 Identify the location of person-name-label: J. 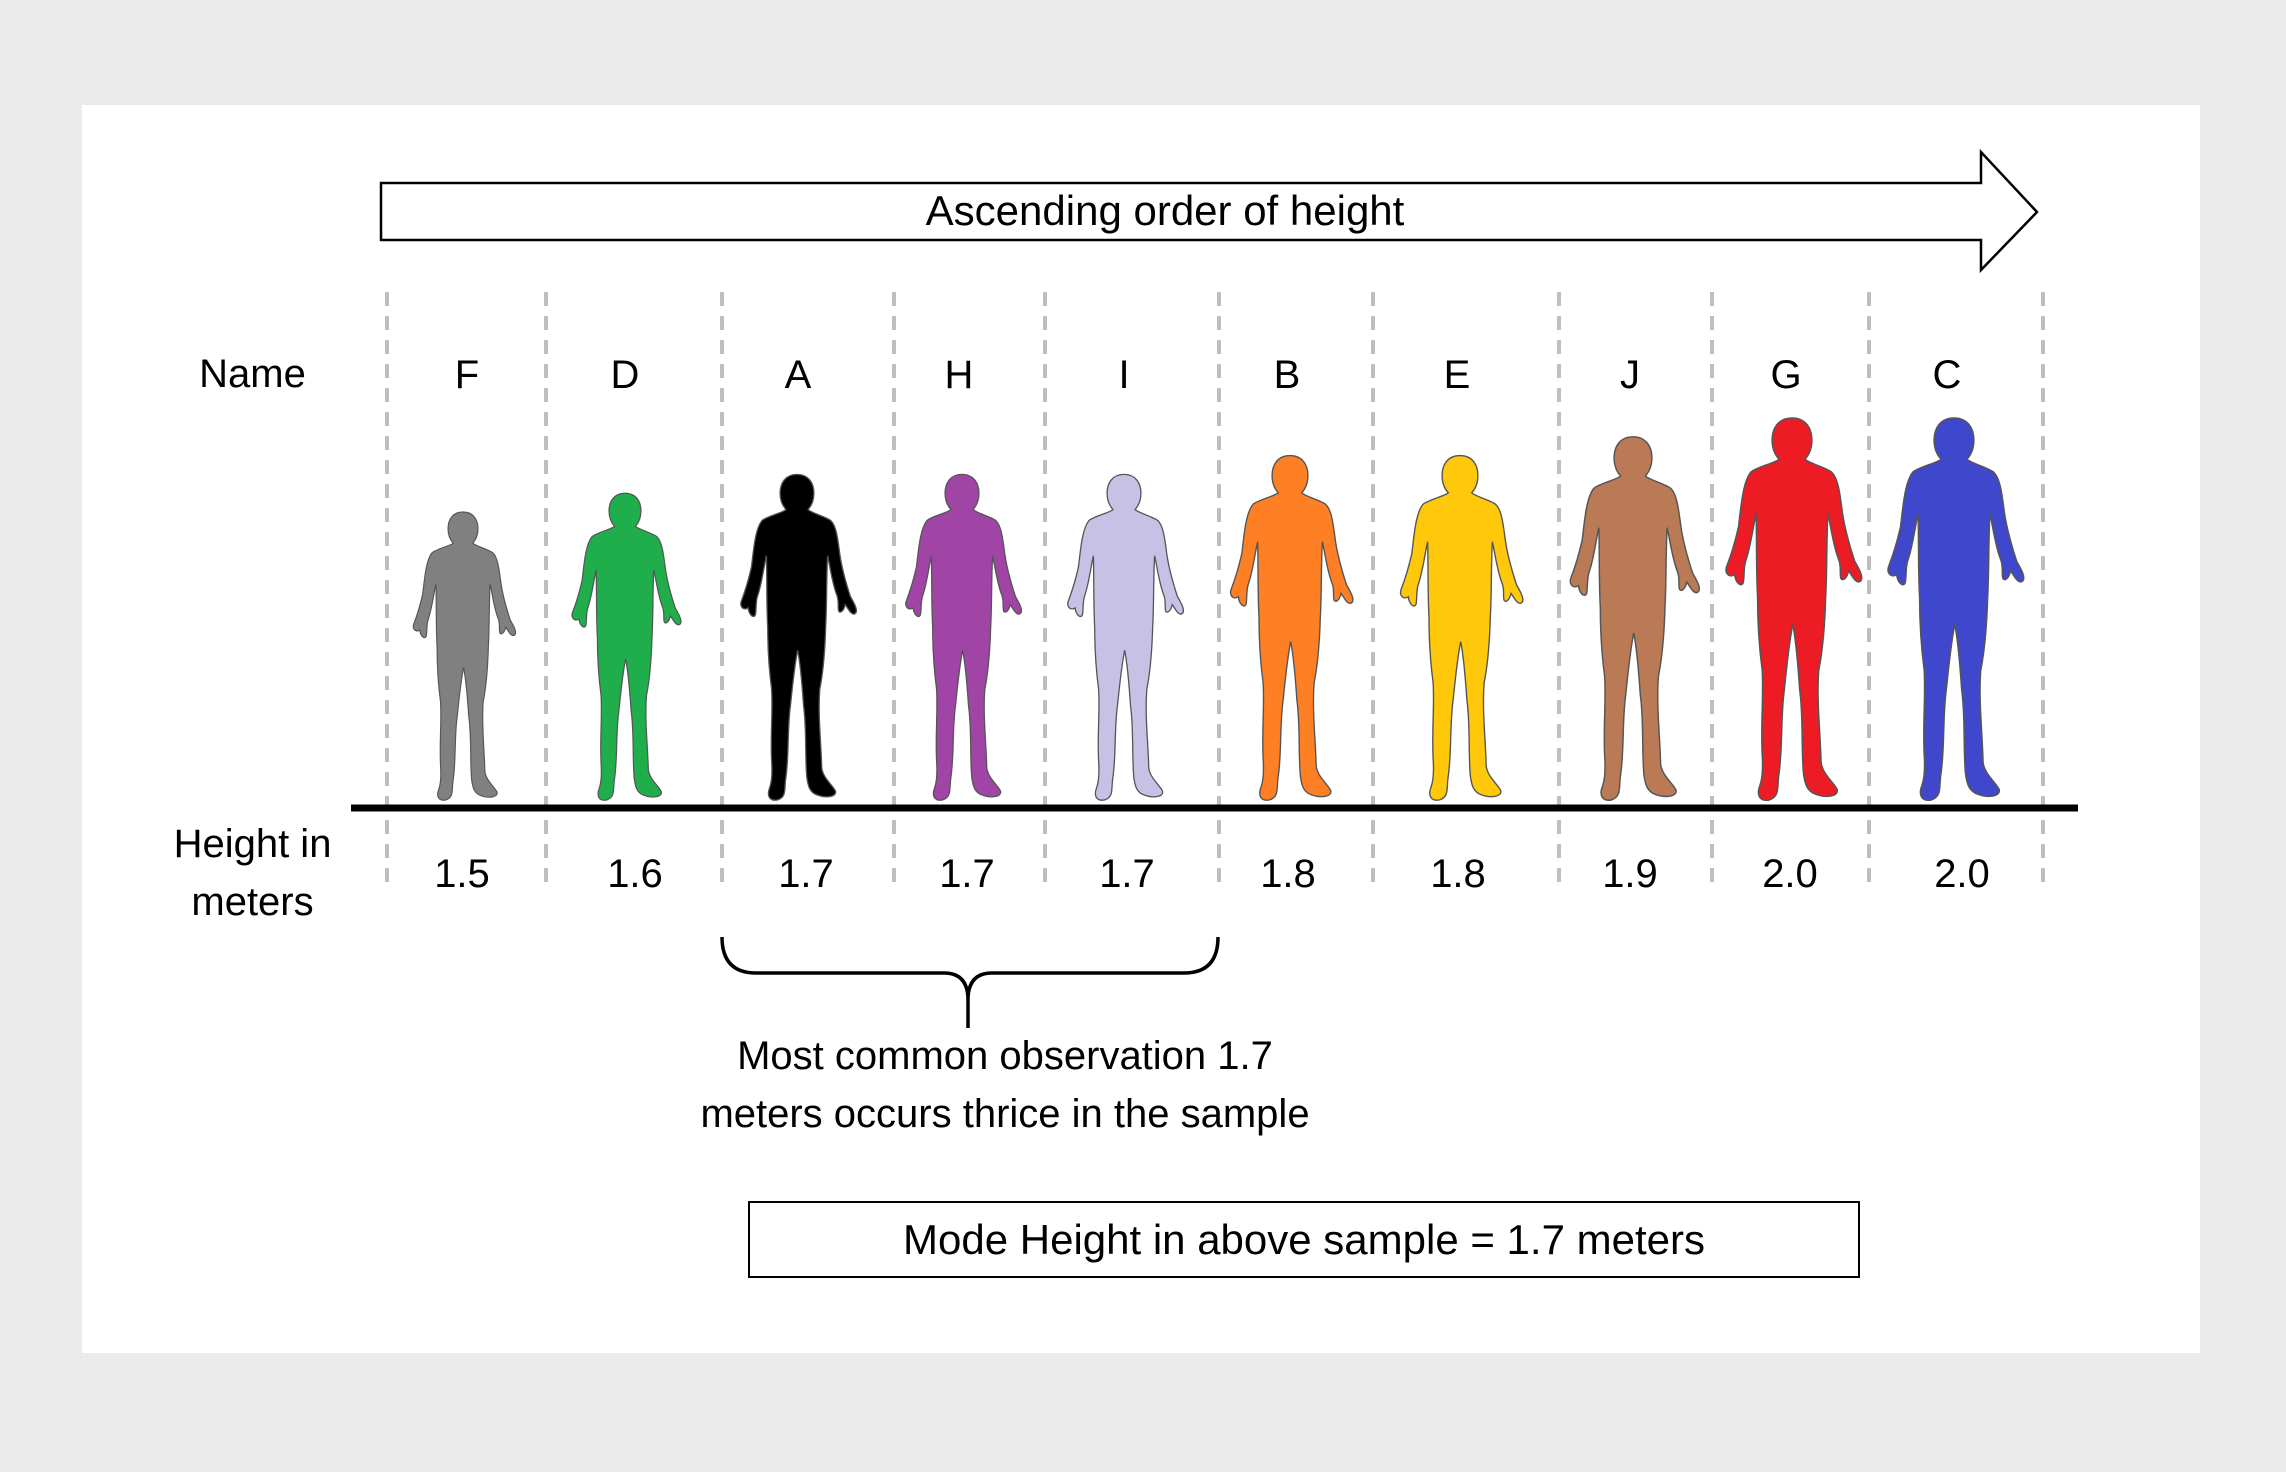
(1630, 375).